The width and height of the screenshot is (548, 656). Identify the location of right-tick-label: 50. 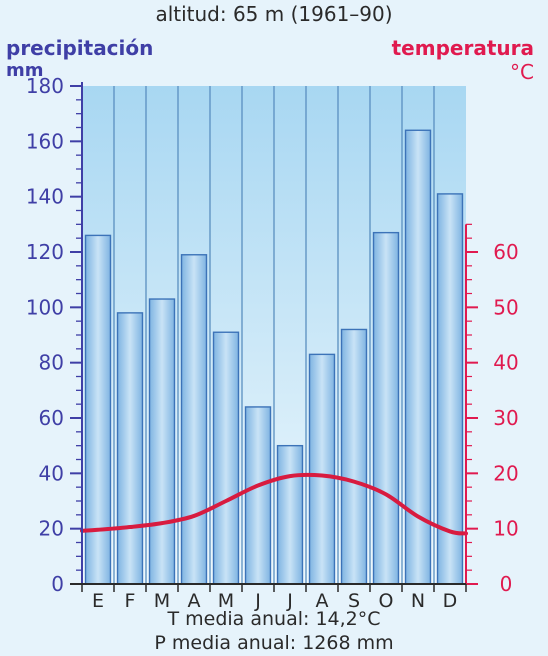
(505, 307).